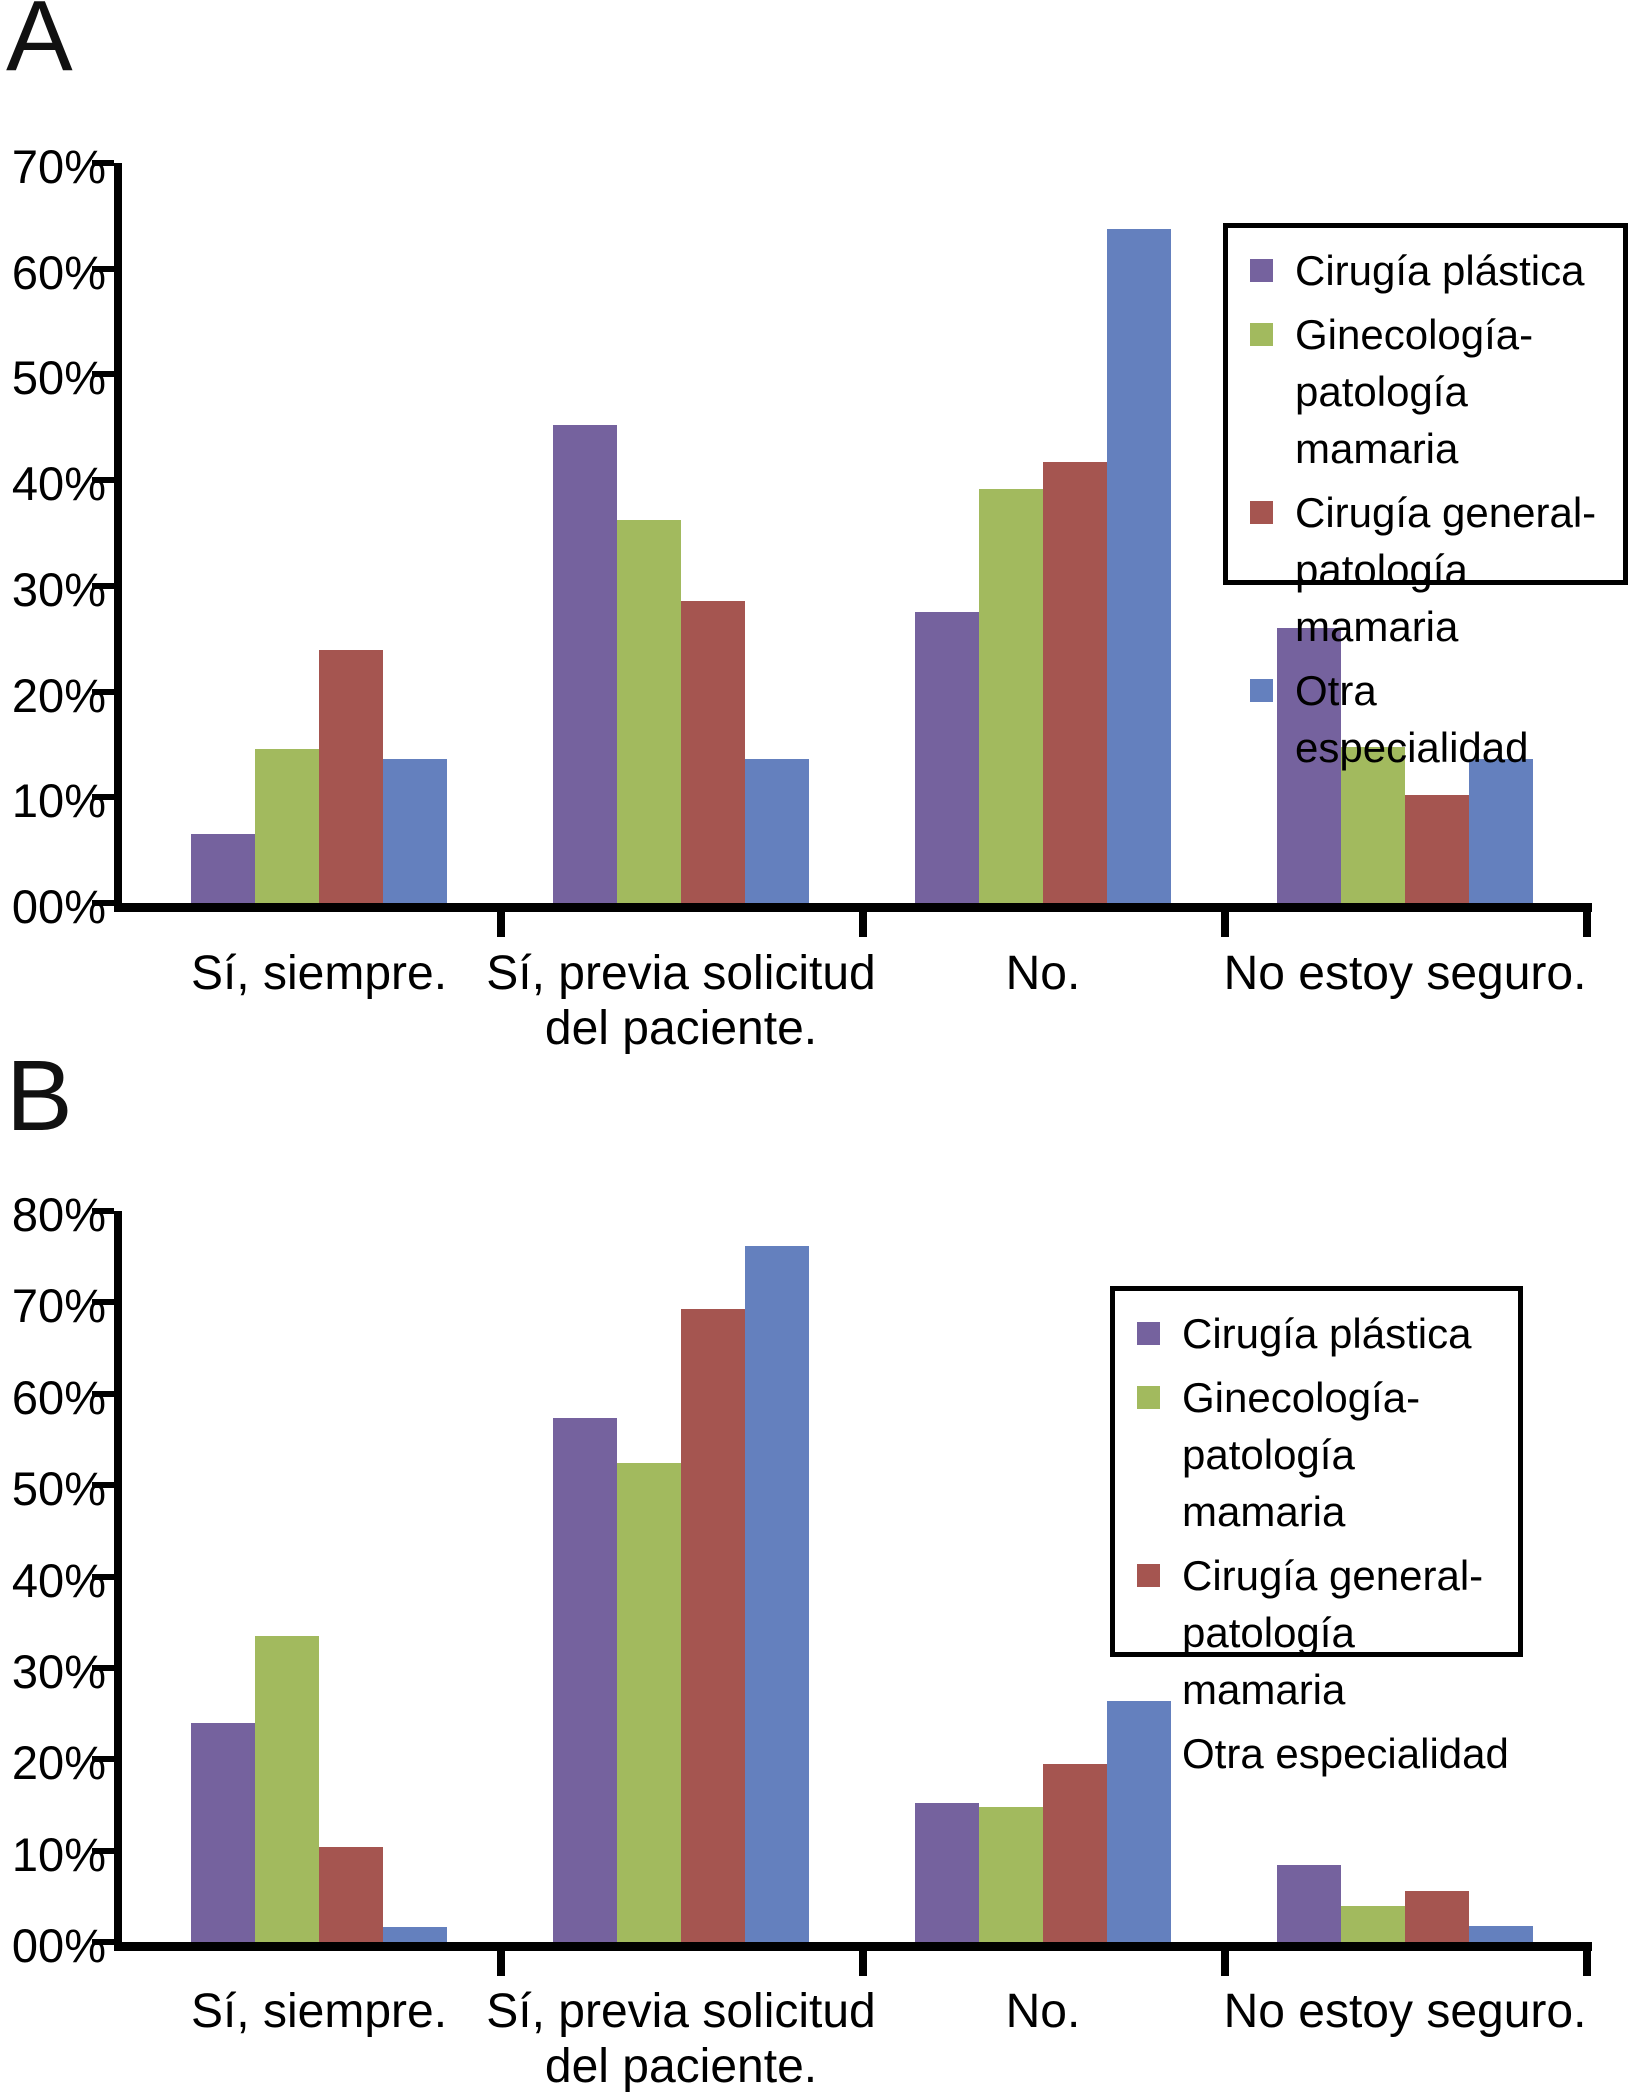 This screenshot has width=1637, height=2094. Describe the element at coordinates (58, 800) in the screenshot. I see `y-tick-label: 10%` at that location.